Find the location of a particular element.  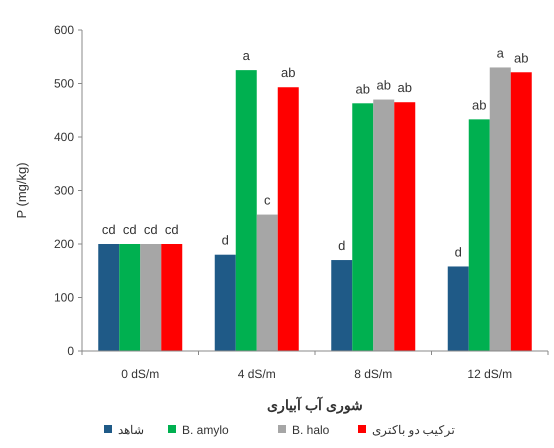

legend-label: B. amylo is located at coordinates (206, 430).